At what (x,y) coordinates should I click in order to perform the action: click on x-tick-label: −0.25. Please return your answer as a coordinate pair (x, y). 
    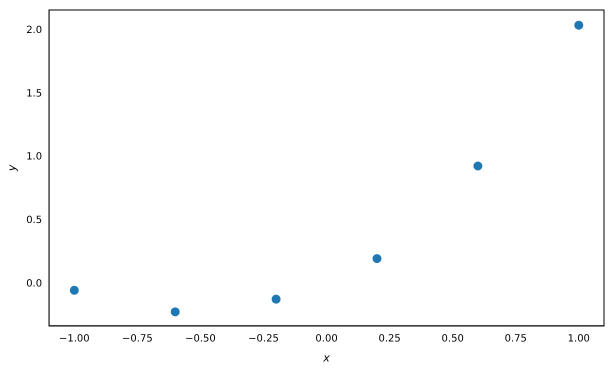
    Looking at the image, I should click on (263, 338).